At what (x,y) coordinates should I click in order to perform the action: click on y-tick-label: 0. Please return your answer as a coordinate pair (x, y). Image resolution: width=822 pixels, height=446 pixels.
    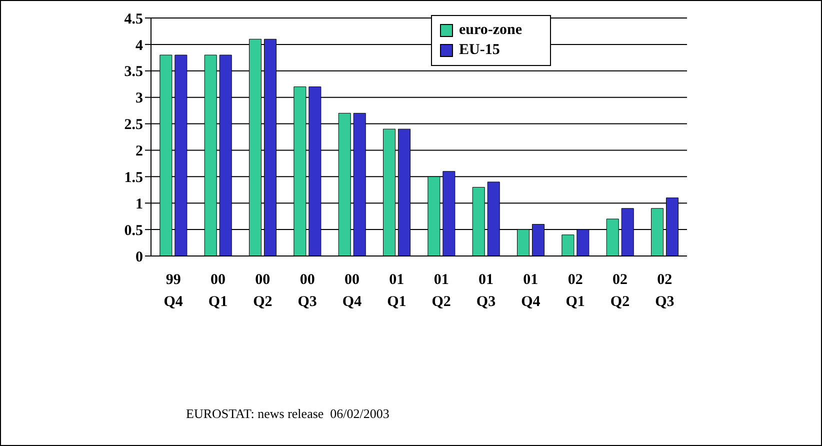
    Looking at the image, I should click on (139, 257).